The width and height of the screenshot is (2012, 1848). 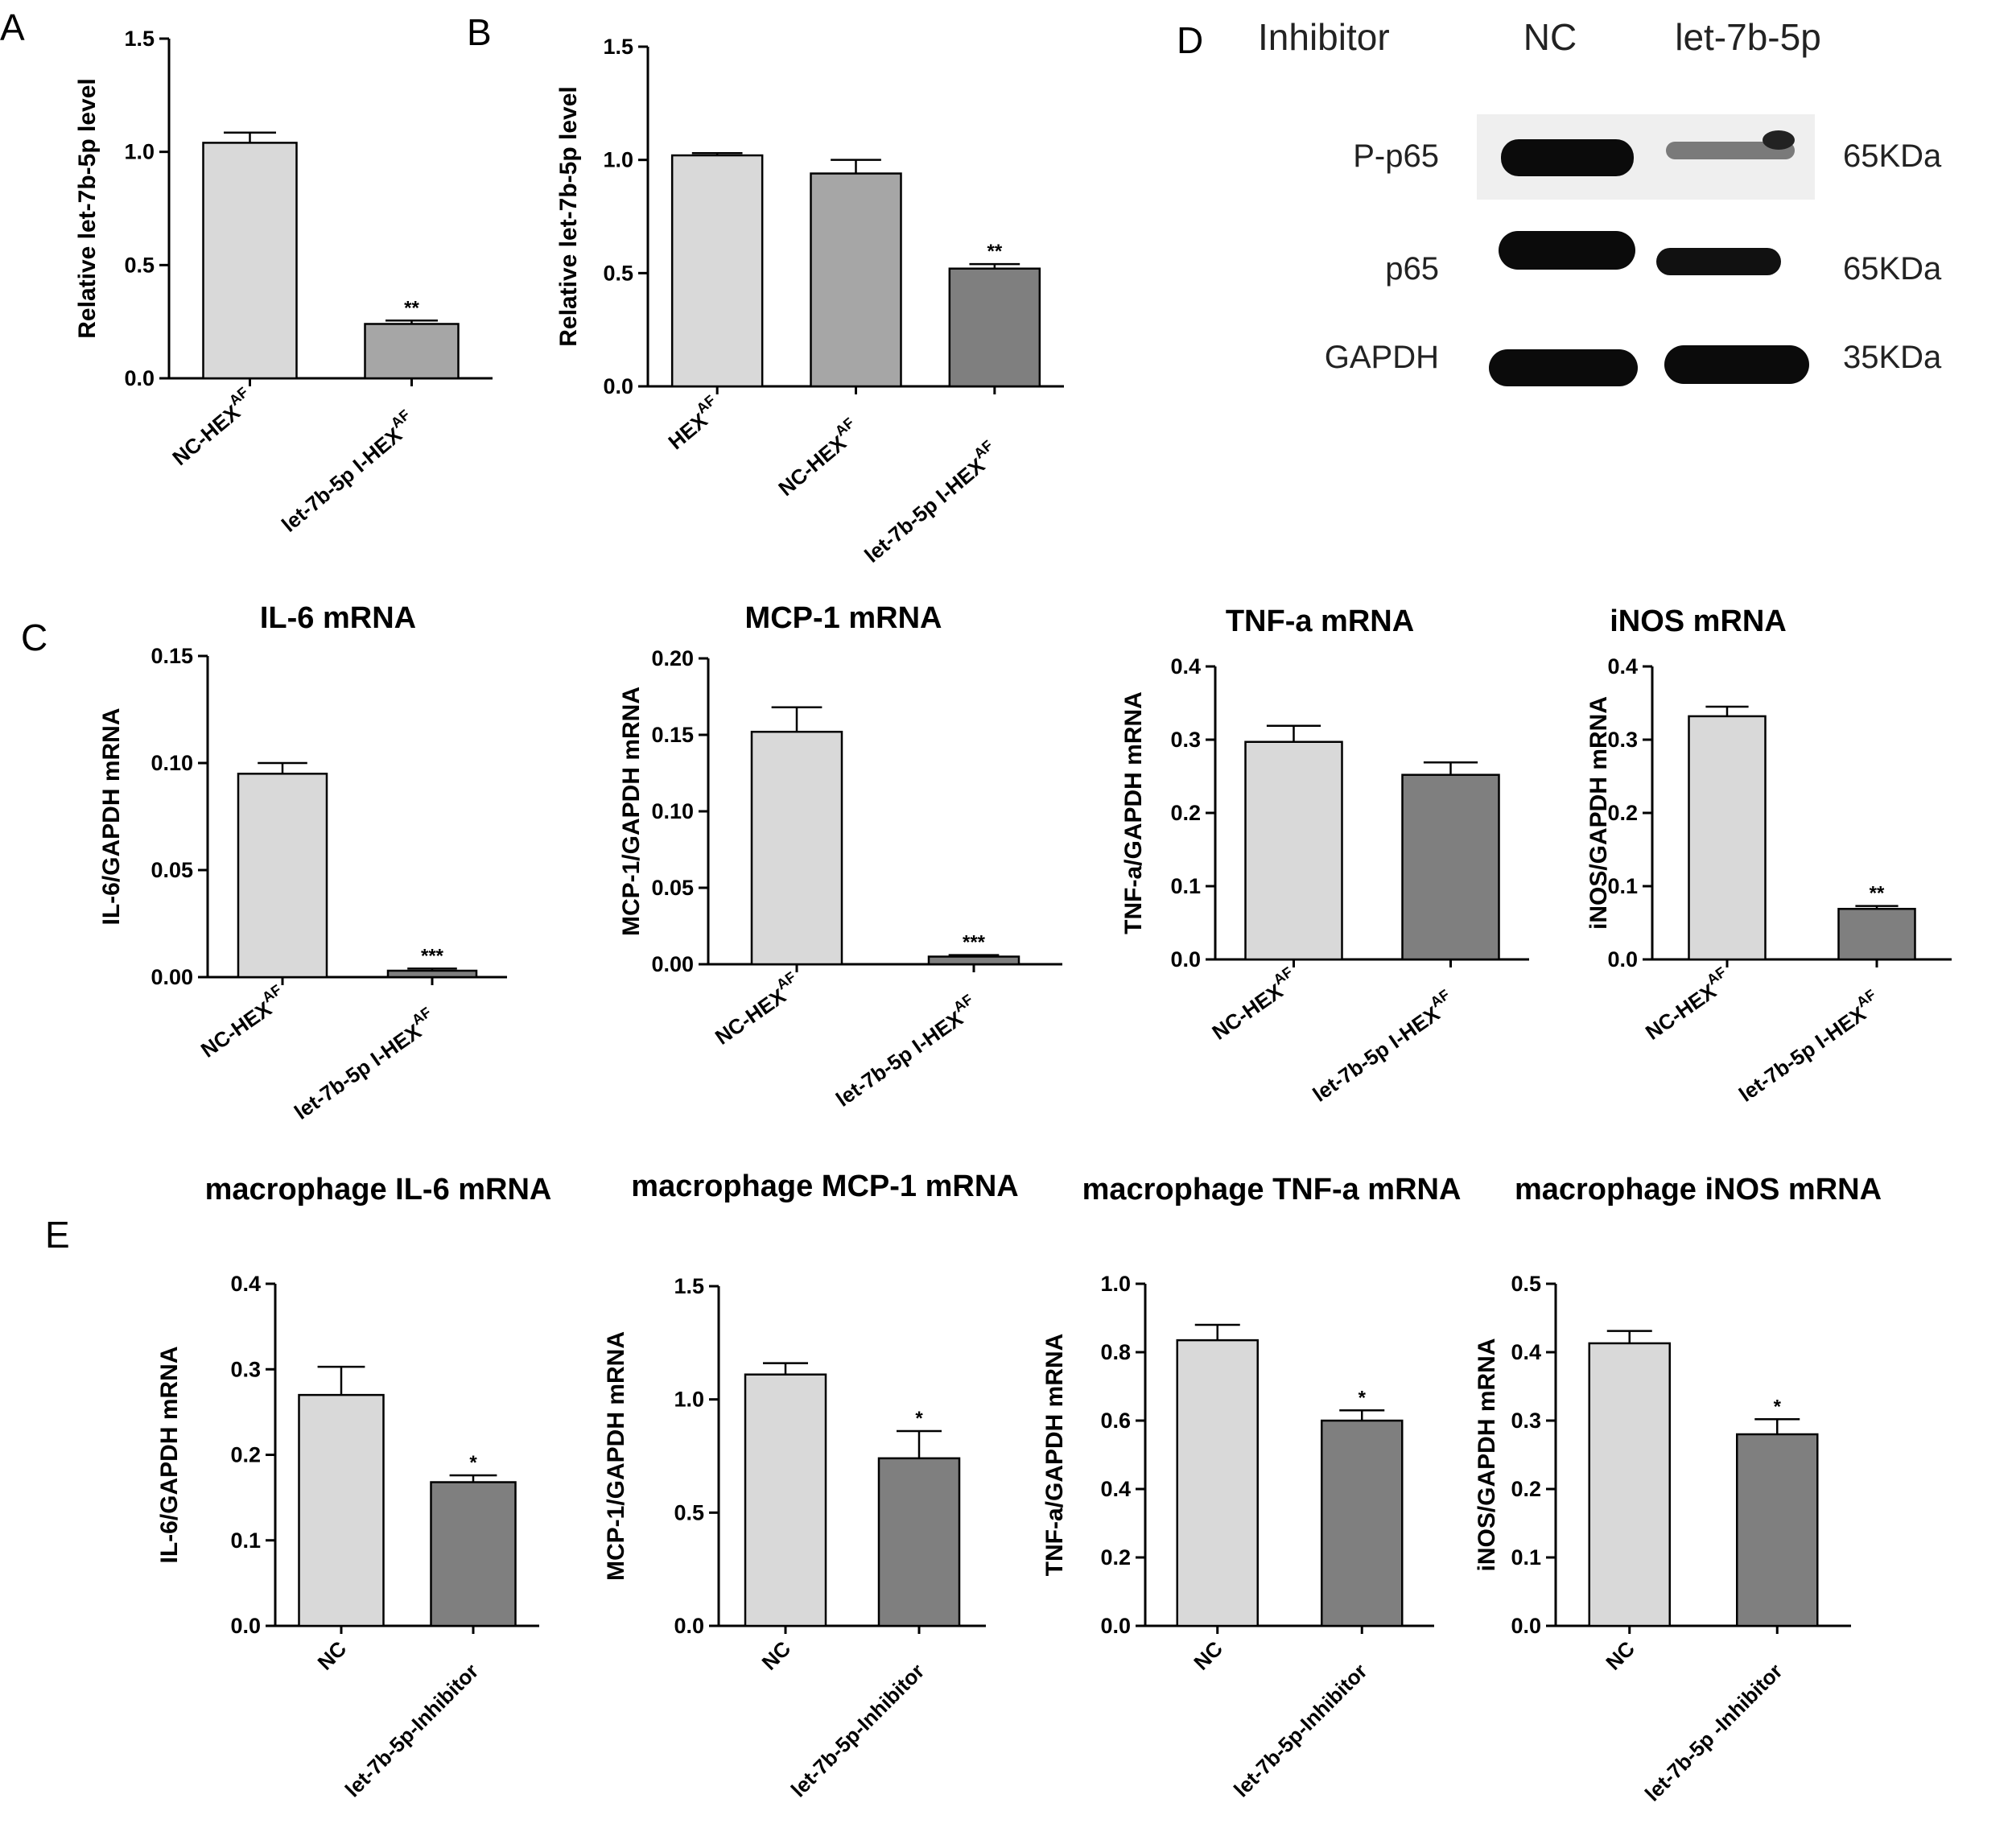 What do you see at coordinates (479, 32) in the screenshot?
I see `panel-label-b: B` at bounding box center [479, 32].